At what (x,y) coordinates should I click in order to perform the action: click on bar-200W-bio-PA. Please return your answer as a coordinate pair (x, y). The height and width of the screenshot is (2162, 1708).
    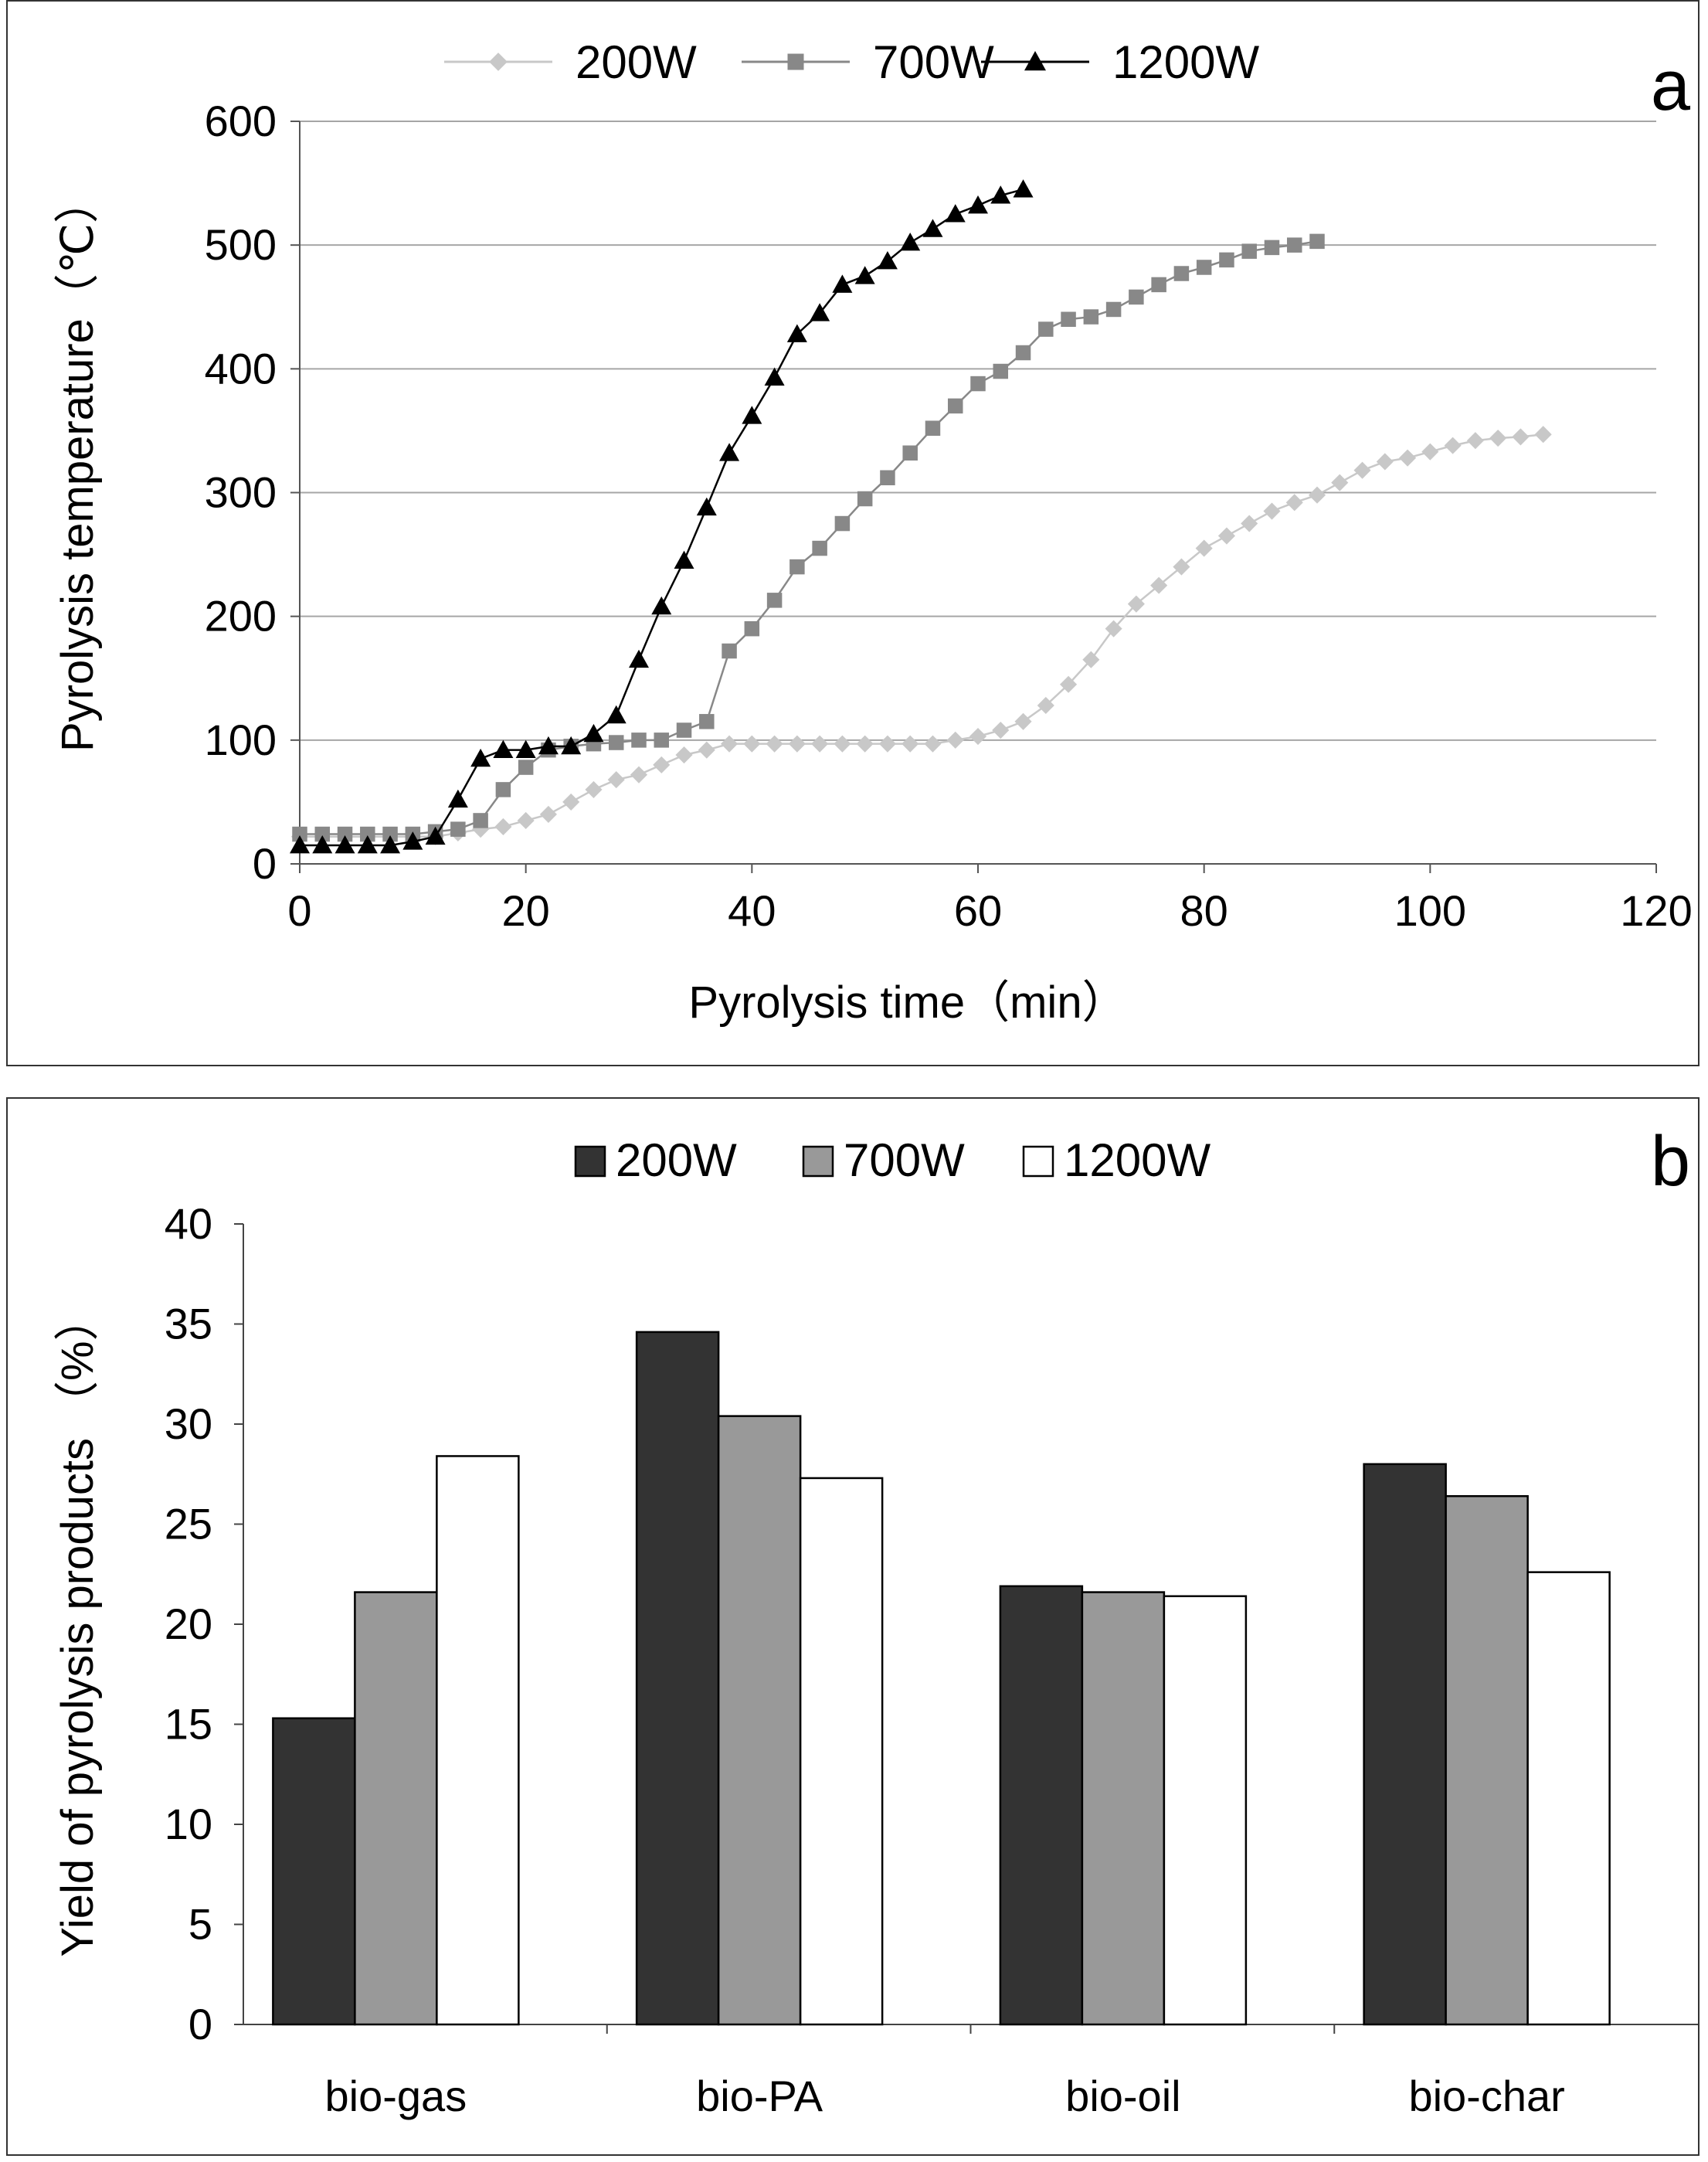
    Looking at the image, I should click on (677, 1678).